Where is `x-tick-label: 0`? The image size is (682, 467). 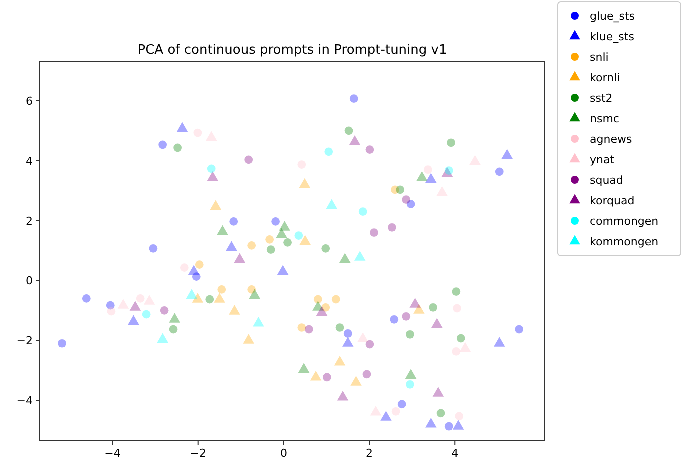
x-tick-label: 0 is located at coordinates (284, 453).